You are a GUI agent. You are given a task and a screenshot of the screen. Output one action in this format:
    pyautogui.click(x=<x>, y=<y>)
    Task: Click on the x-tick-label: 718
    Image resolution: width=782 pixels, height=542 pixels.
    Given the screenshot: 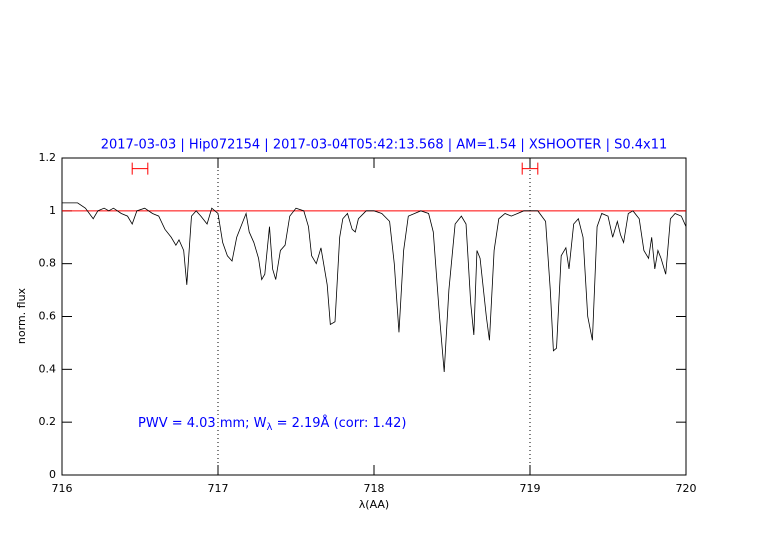 What is the action you would take?
    pyautogui.click(x=374, y=488)
    